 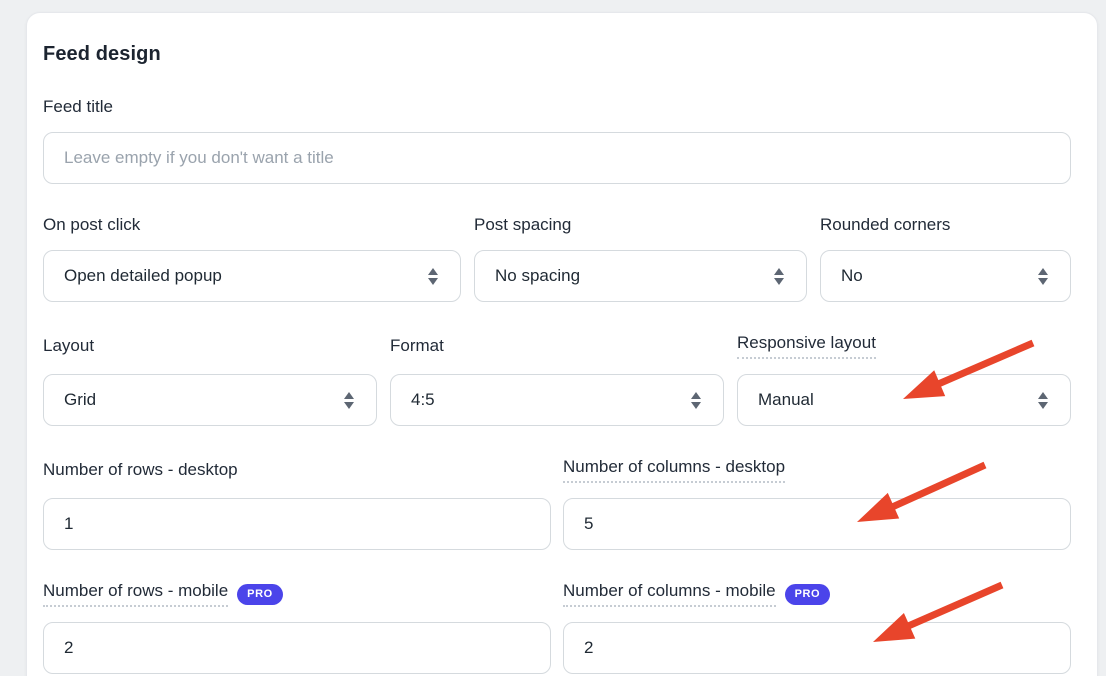 I want to click on cols-desktop-input, so click(x=817, y=524).